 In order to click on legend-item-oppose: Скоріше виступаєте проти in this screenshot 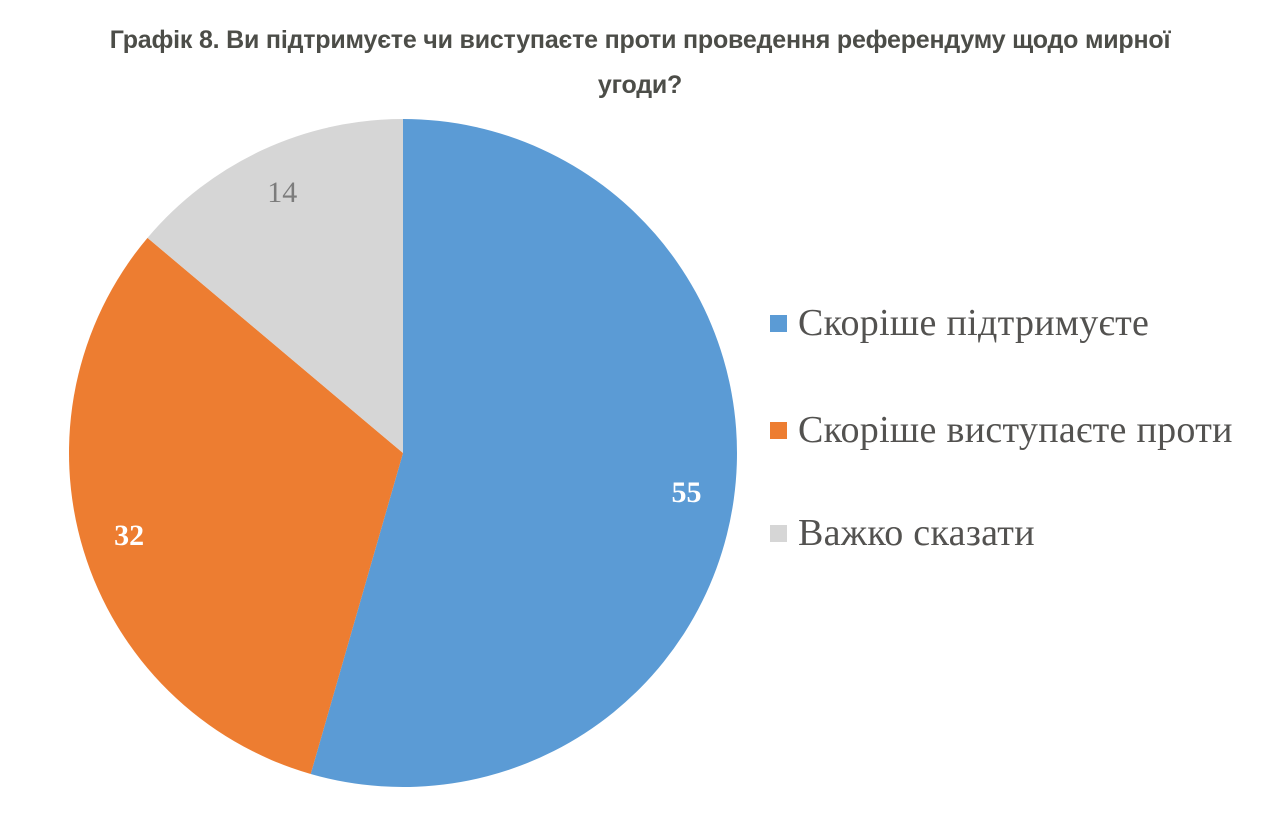, I will do `click(1001, 430)`.